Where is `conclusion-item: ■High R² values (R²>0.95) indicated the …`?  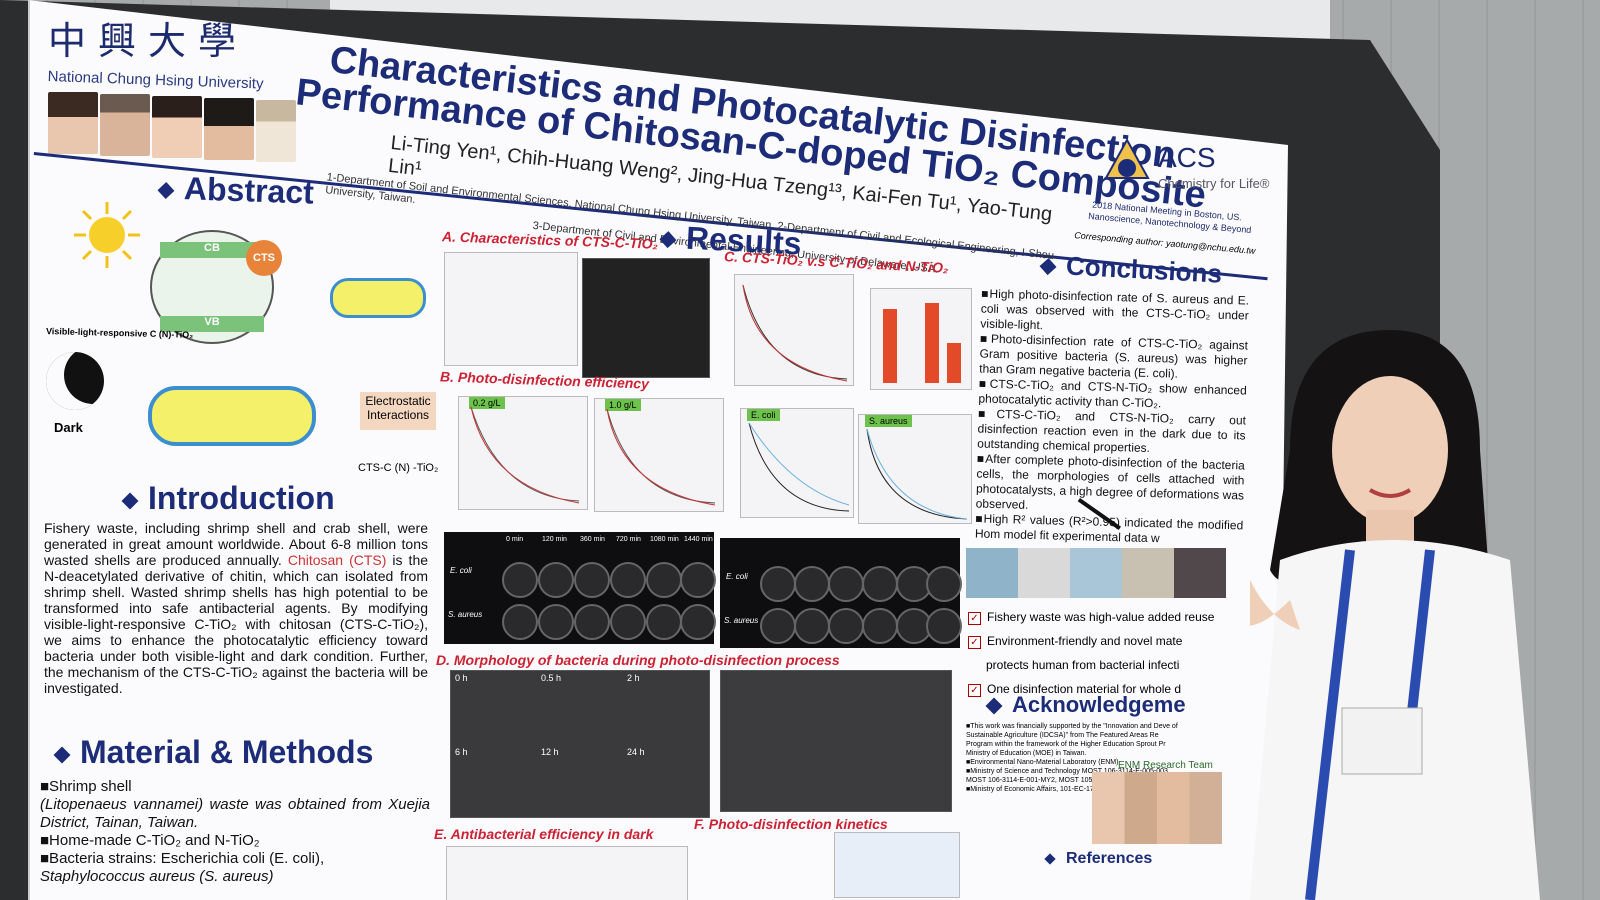
conclusion-item: ■High R² values (R²>0.95) indicated the … is located at coordinates (1109, 528).